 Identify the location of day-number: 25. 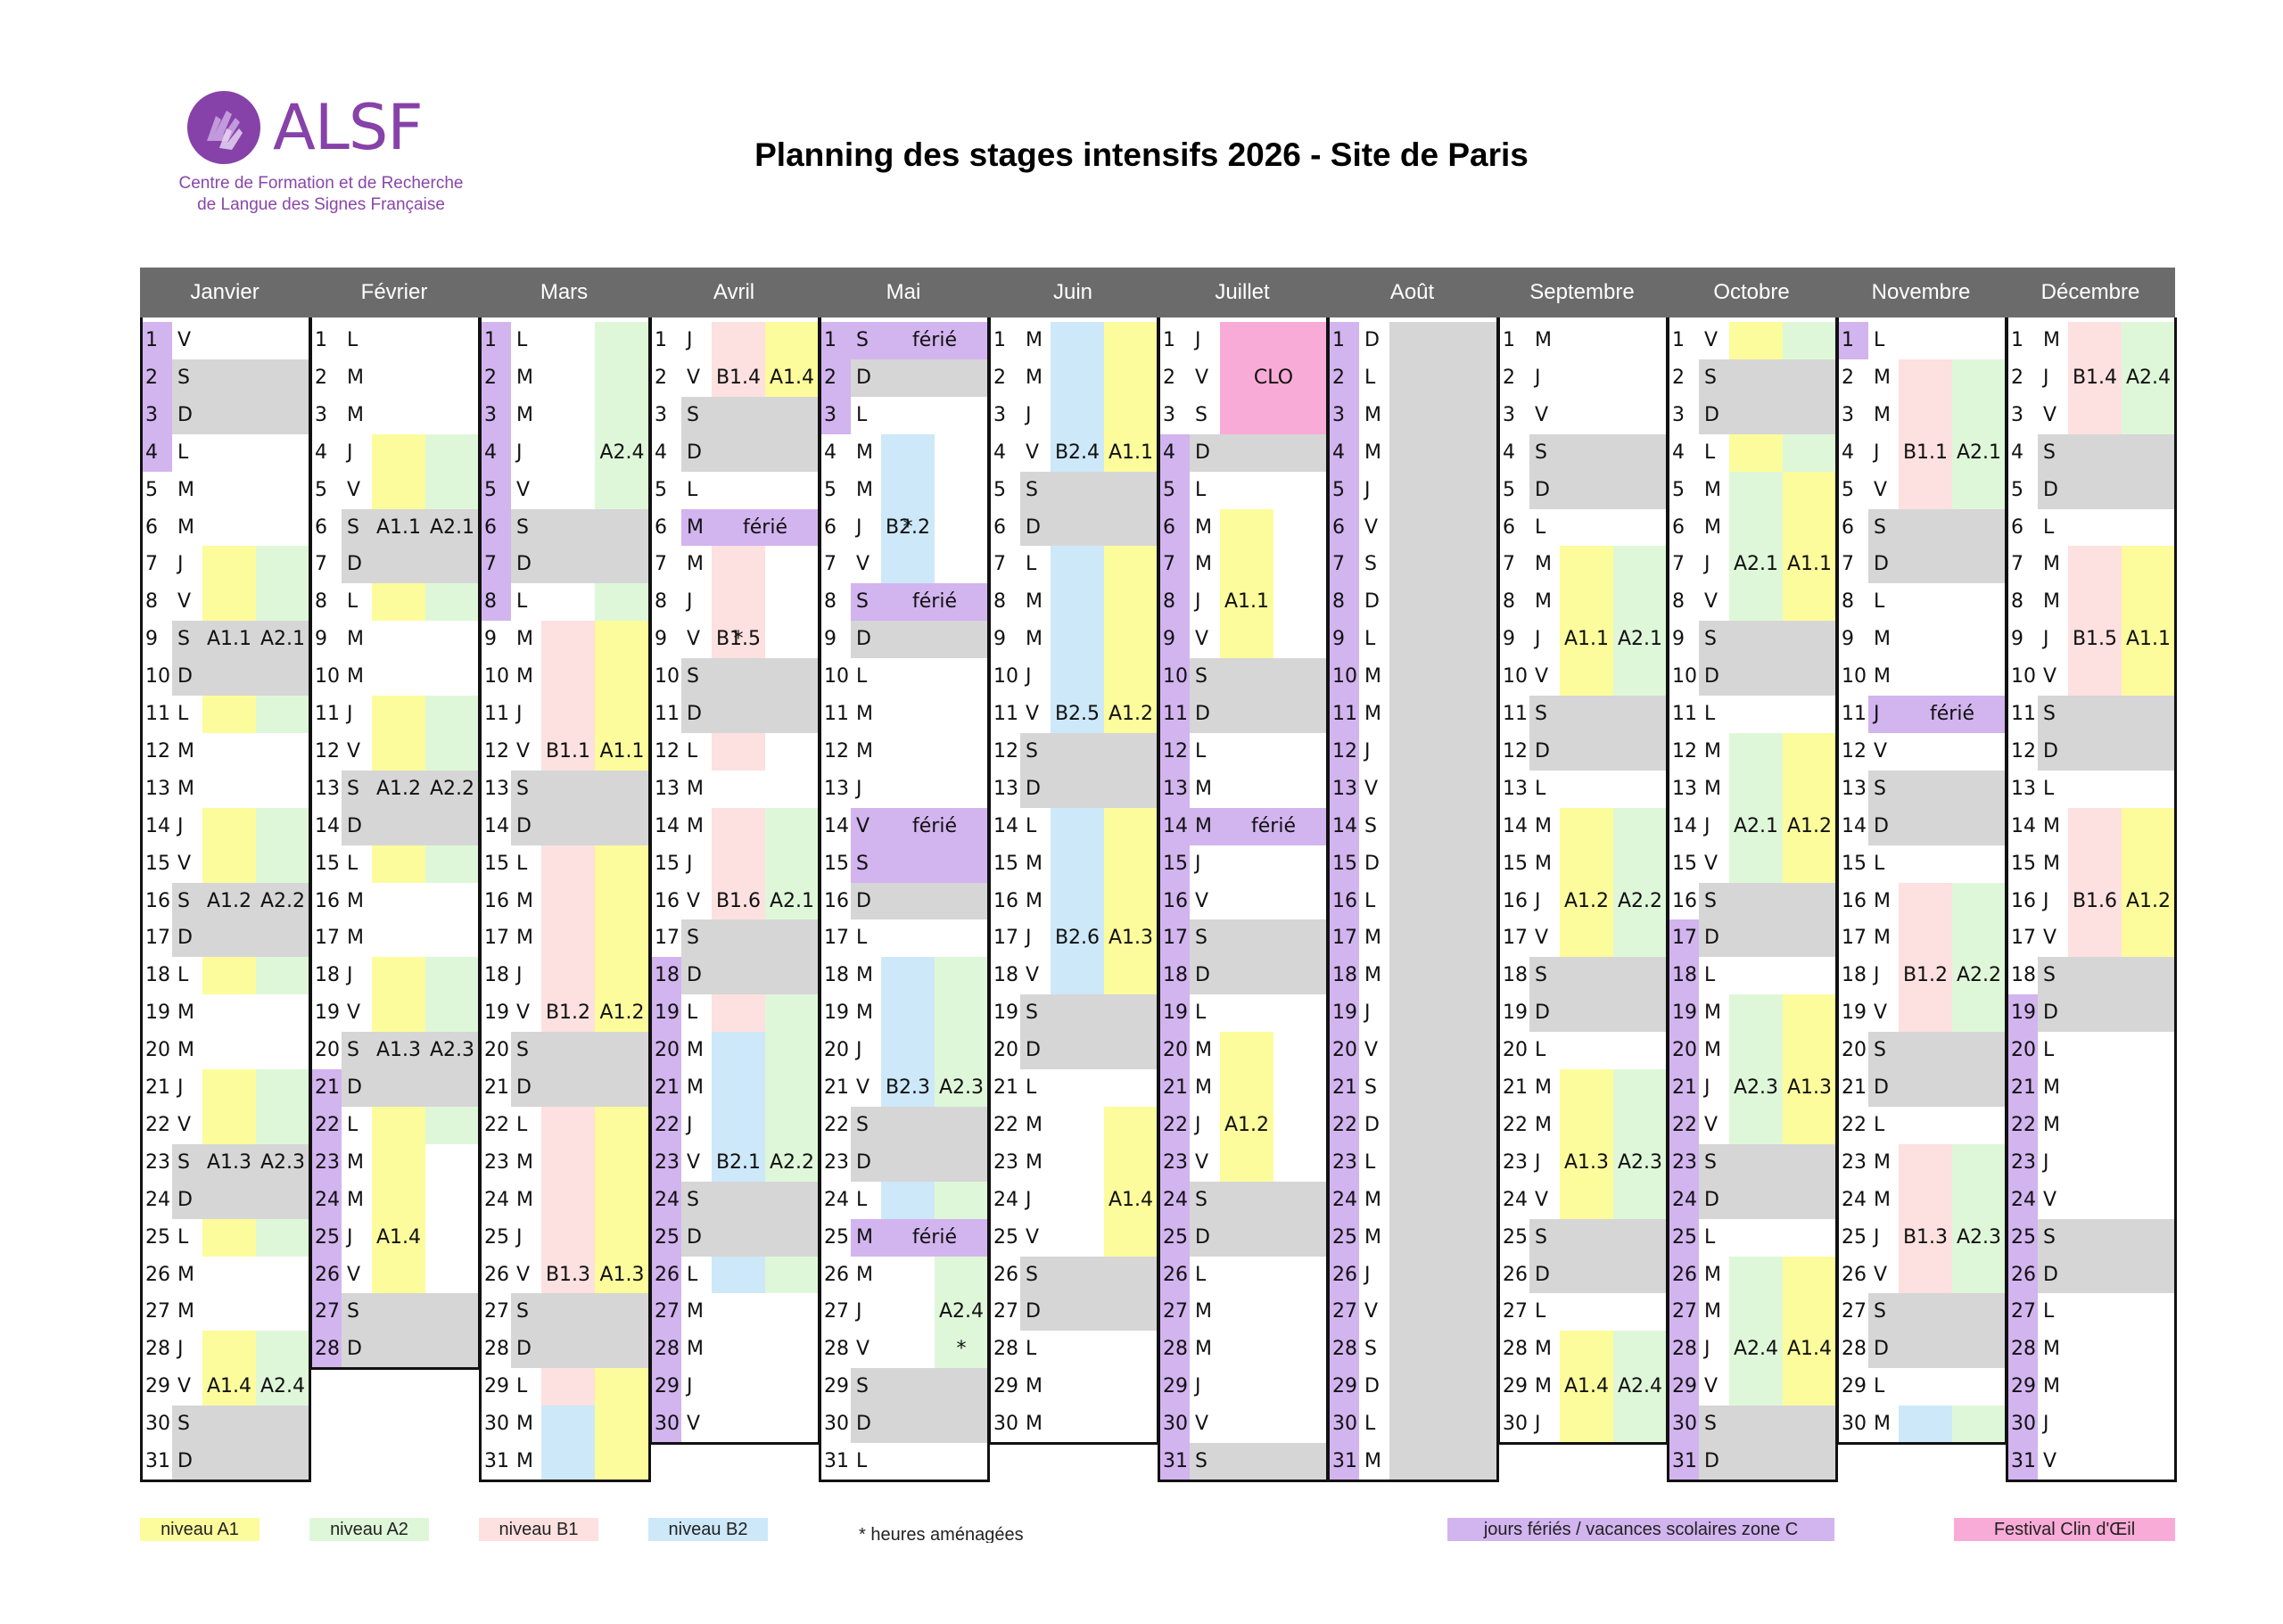
(1515, 1237).